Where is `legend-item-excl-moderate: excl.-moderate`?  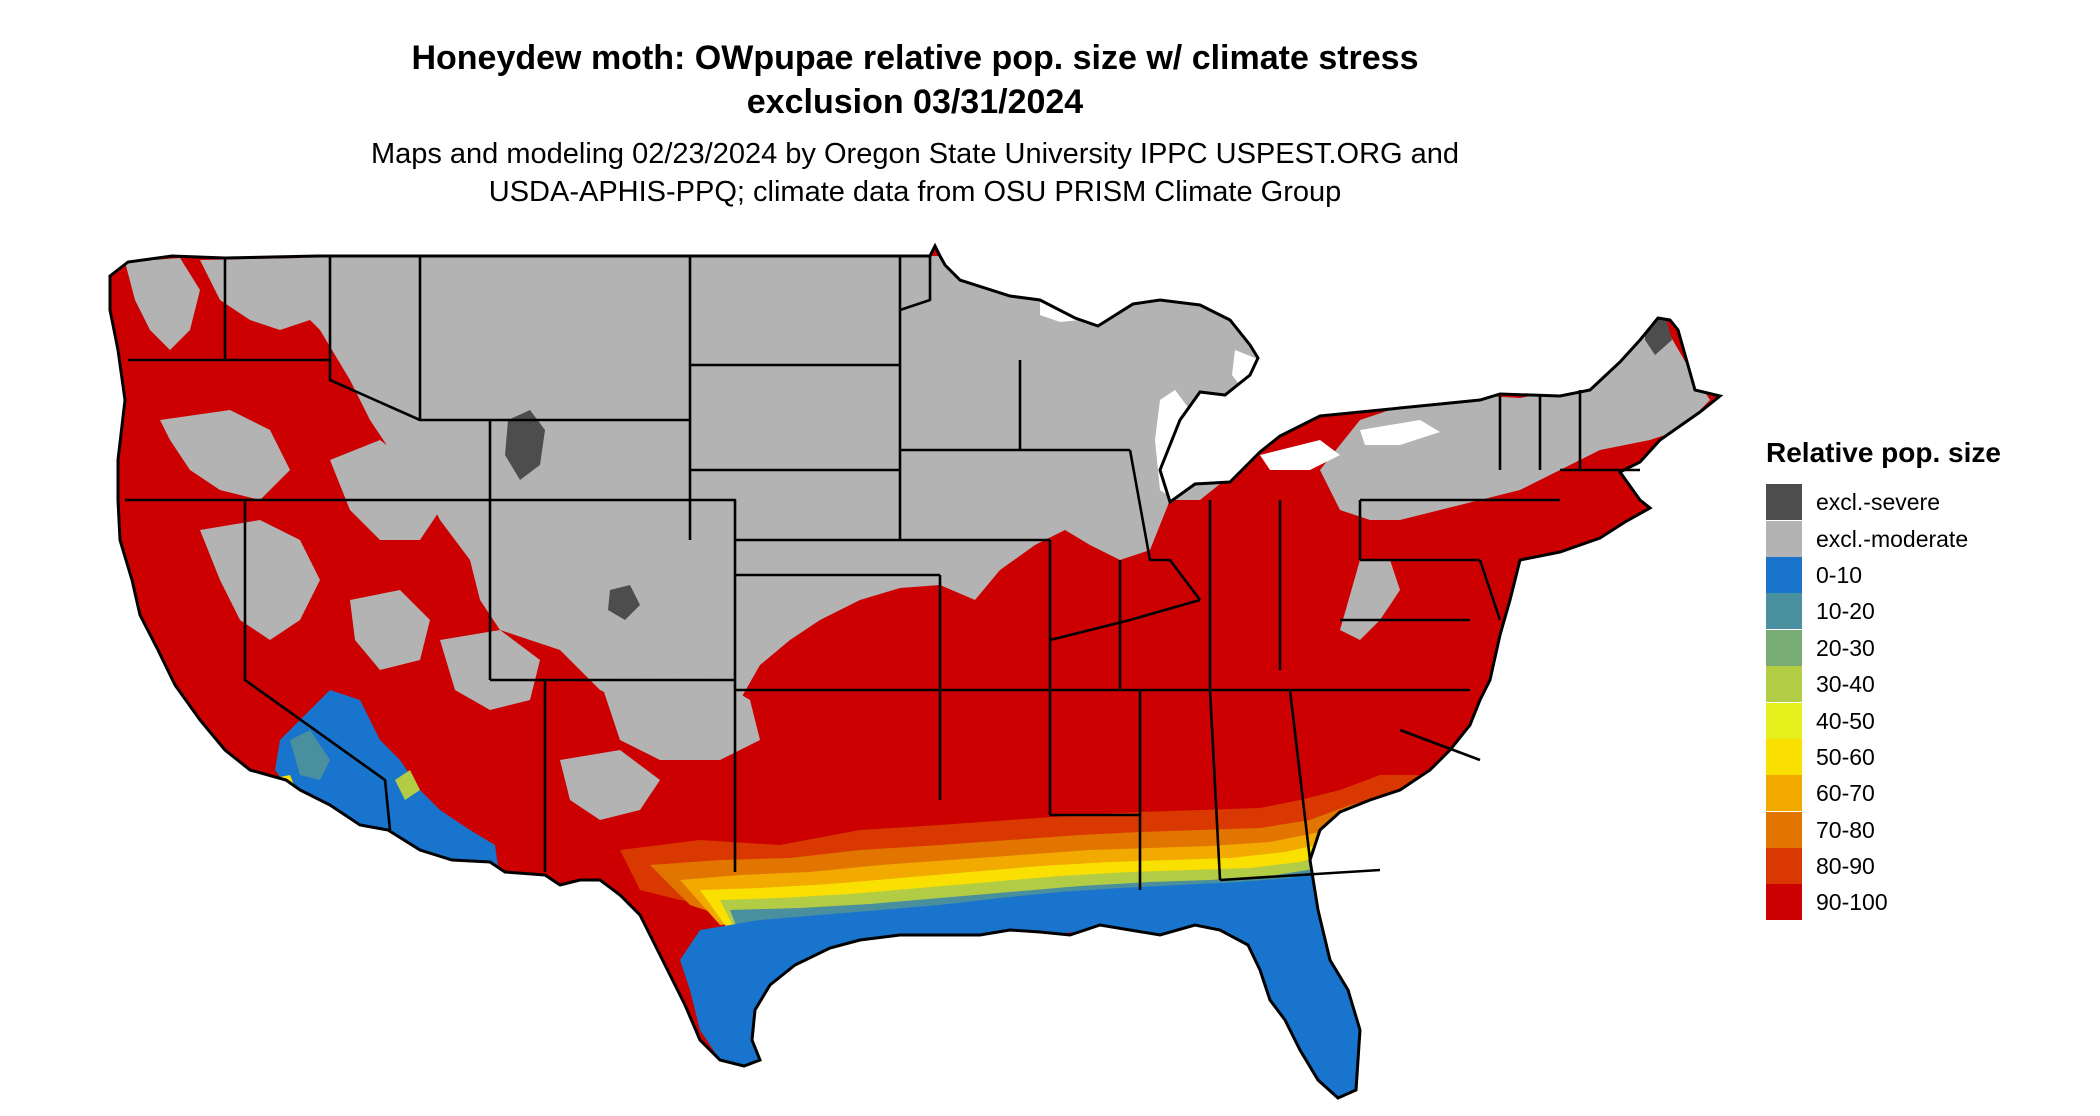
legend-item-excl-moderate: excl.-moderate is located at coordinates (1916, 538).